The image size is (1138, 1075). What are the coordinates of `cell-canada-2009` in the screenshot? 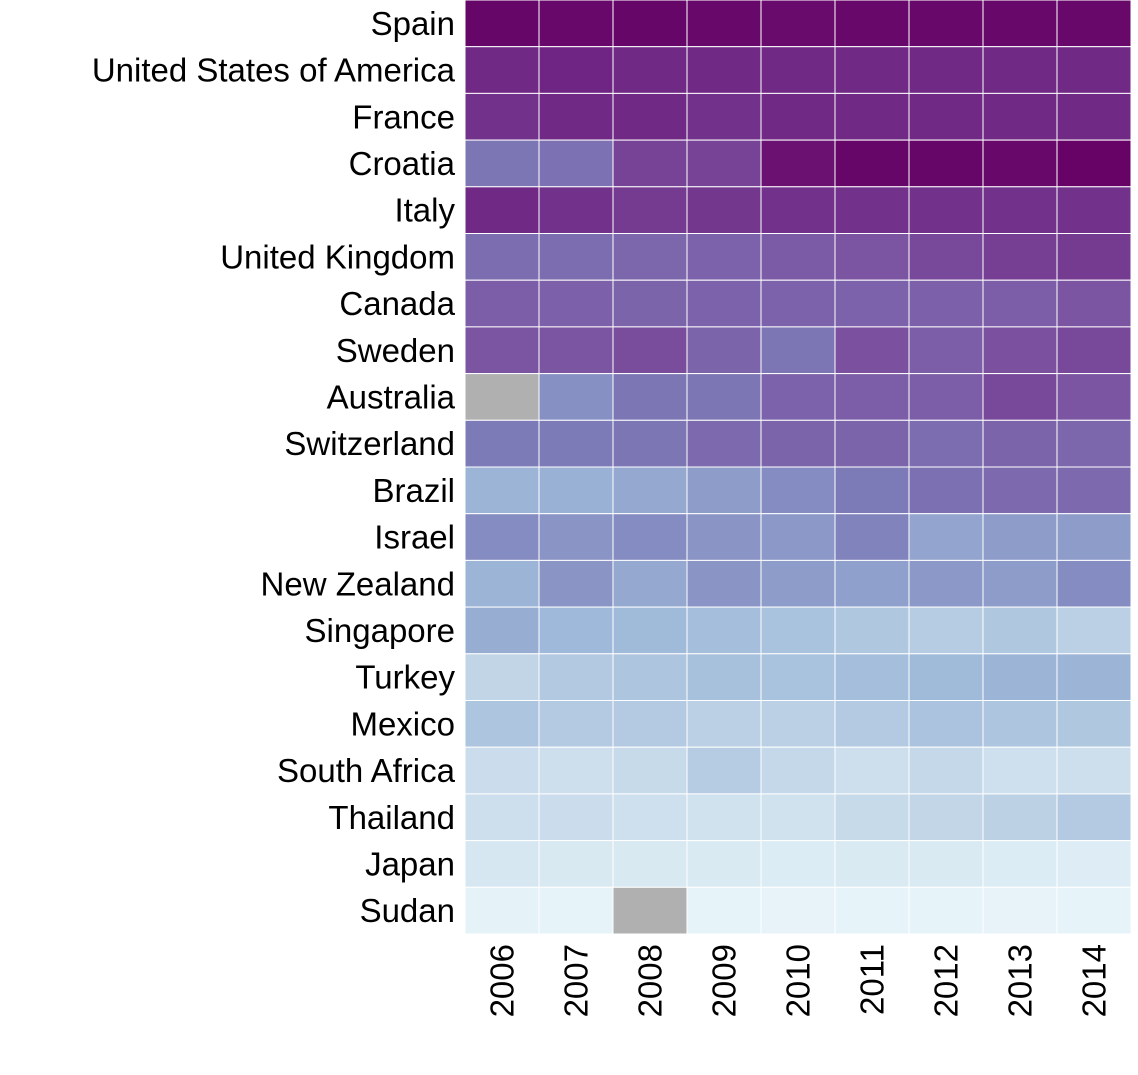 It's located at (724, 303).